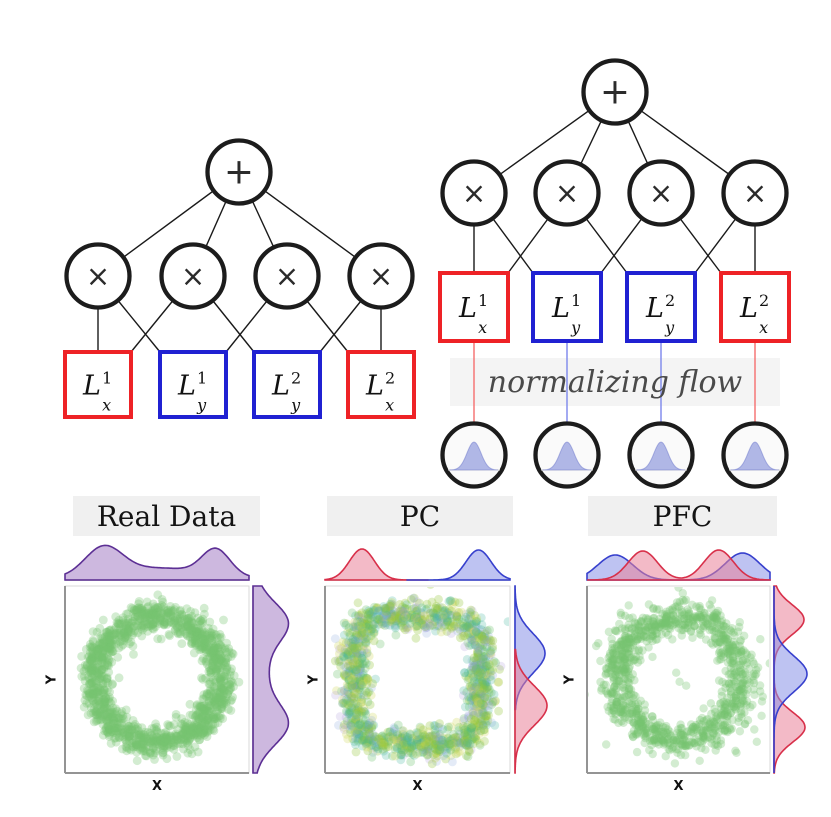  Describe the element at coordinates (417, 786) in the screenshot. I see `x-axis-label-pc: X` at that location.